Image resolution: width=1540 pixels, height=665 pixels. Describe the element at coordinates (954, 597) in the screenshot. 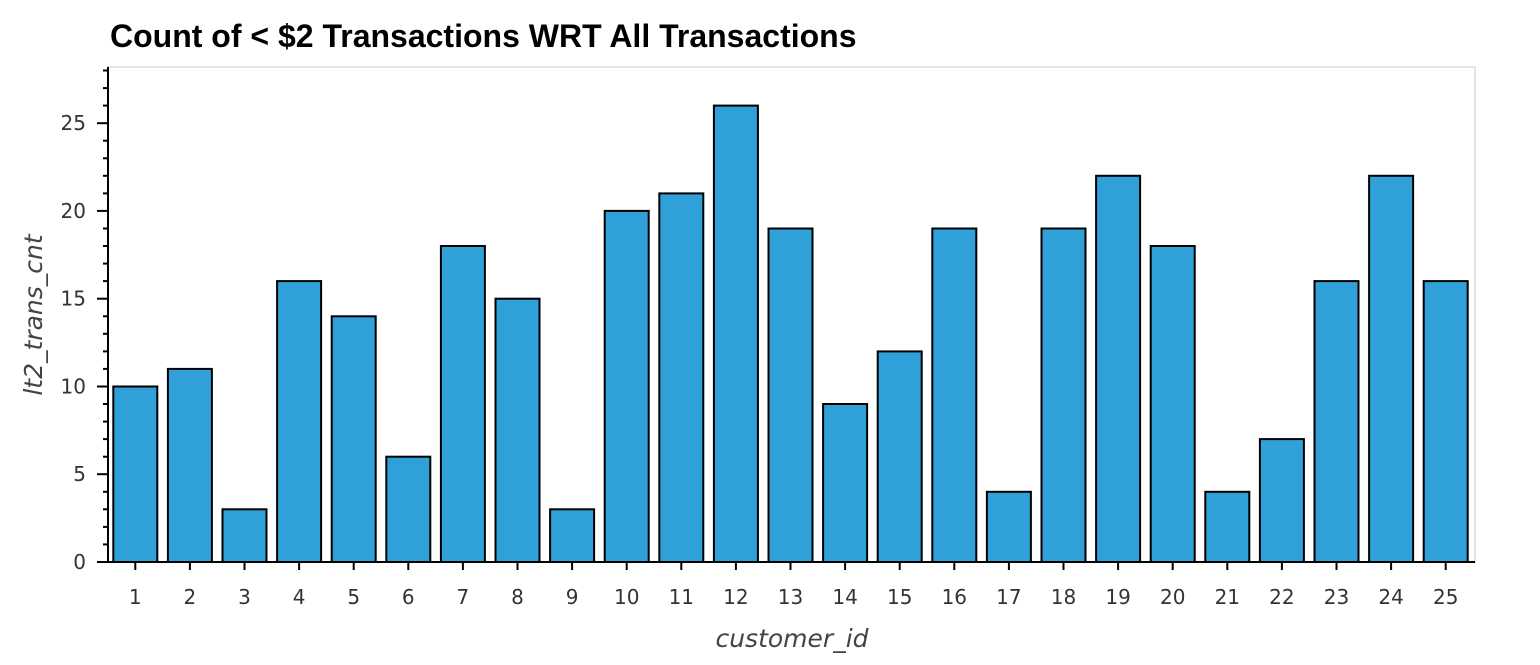

I see `x-tick-label: 16` at that location.